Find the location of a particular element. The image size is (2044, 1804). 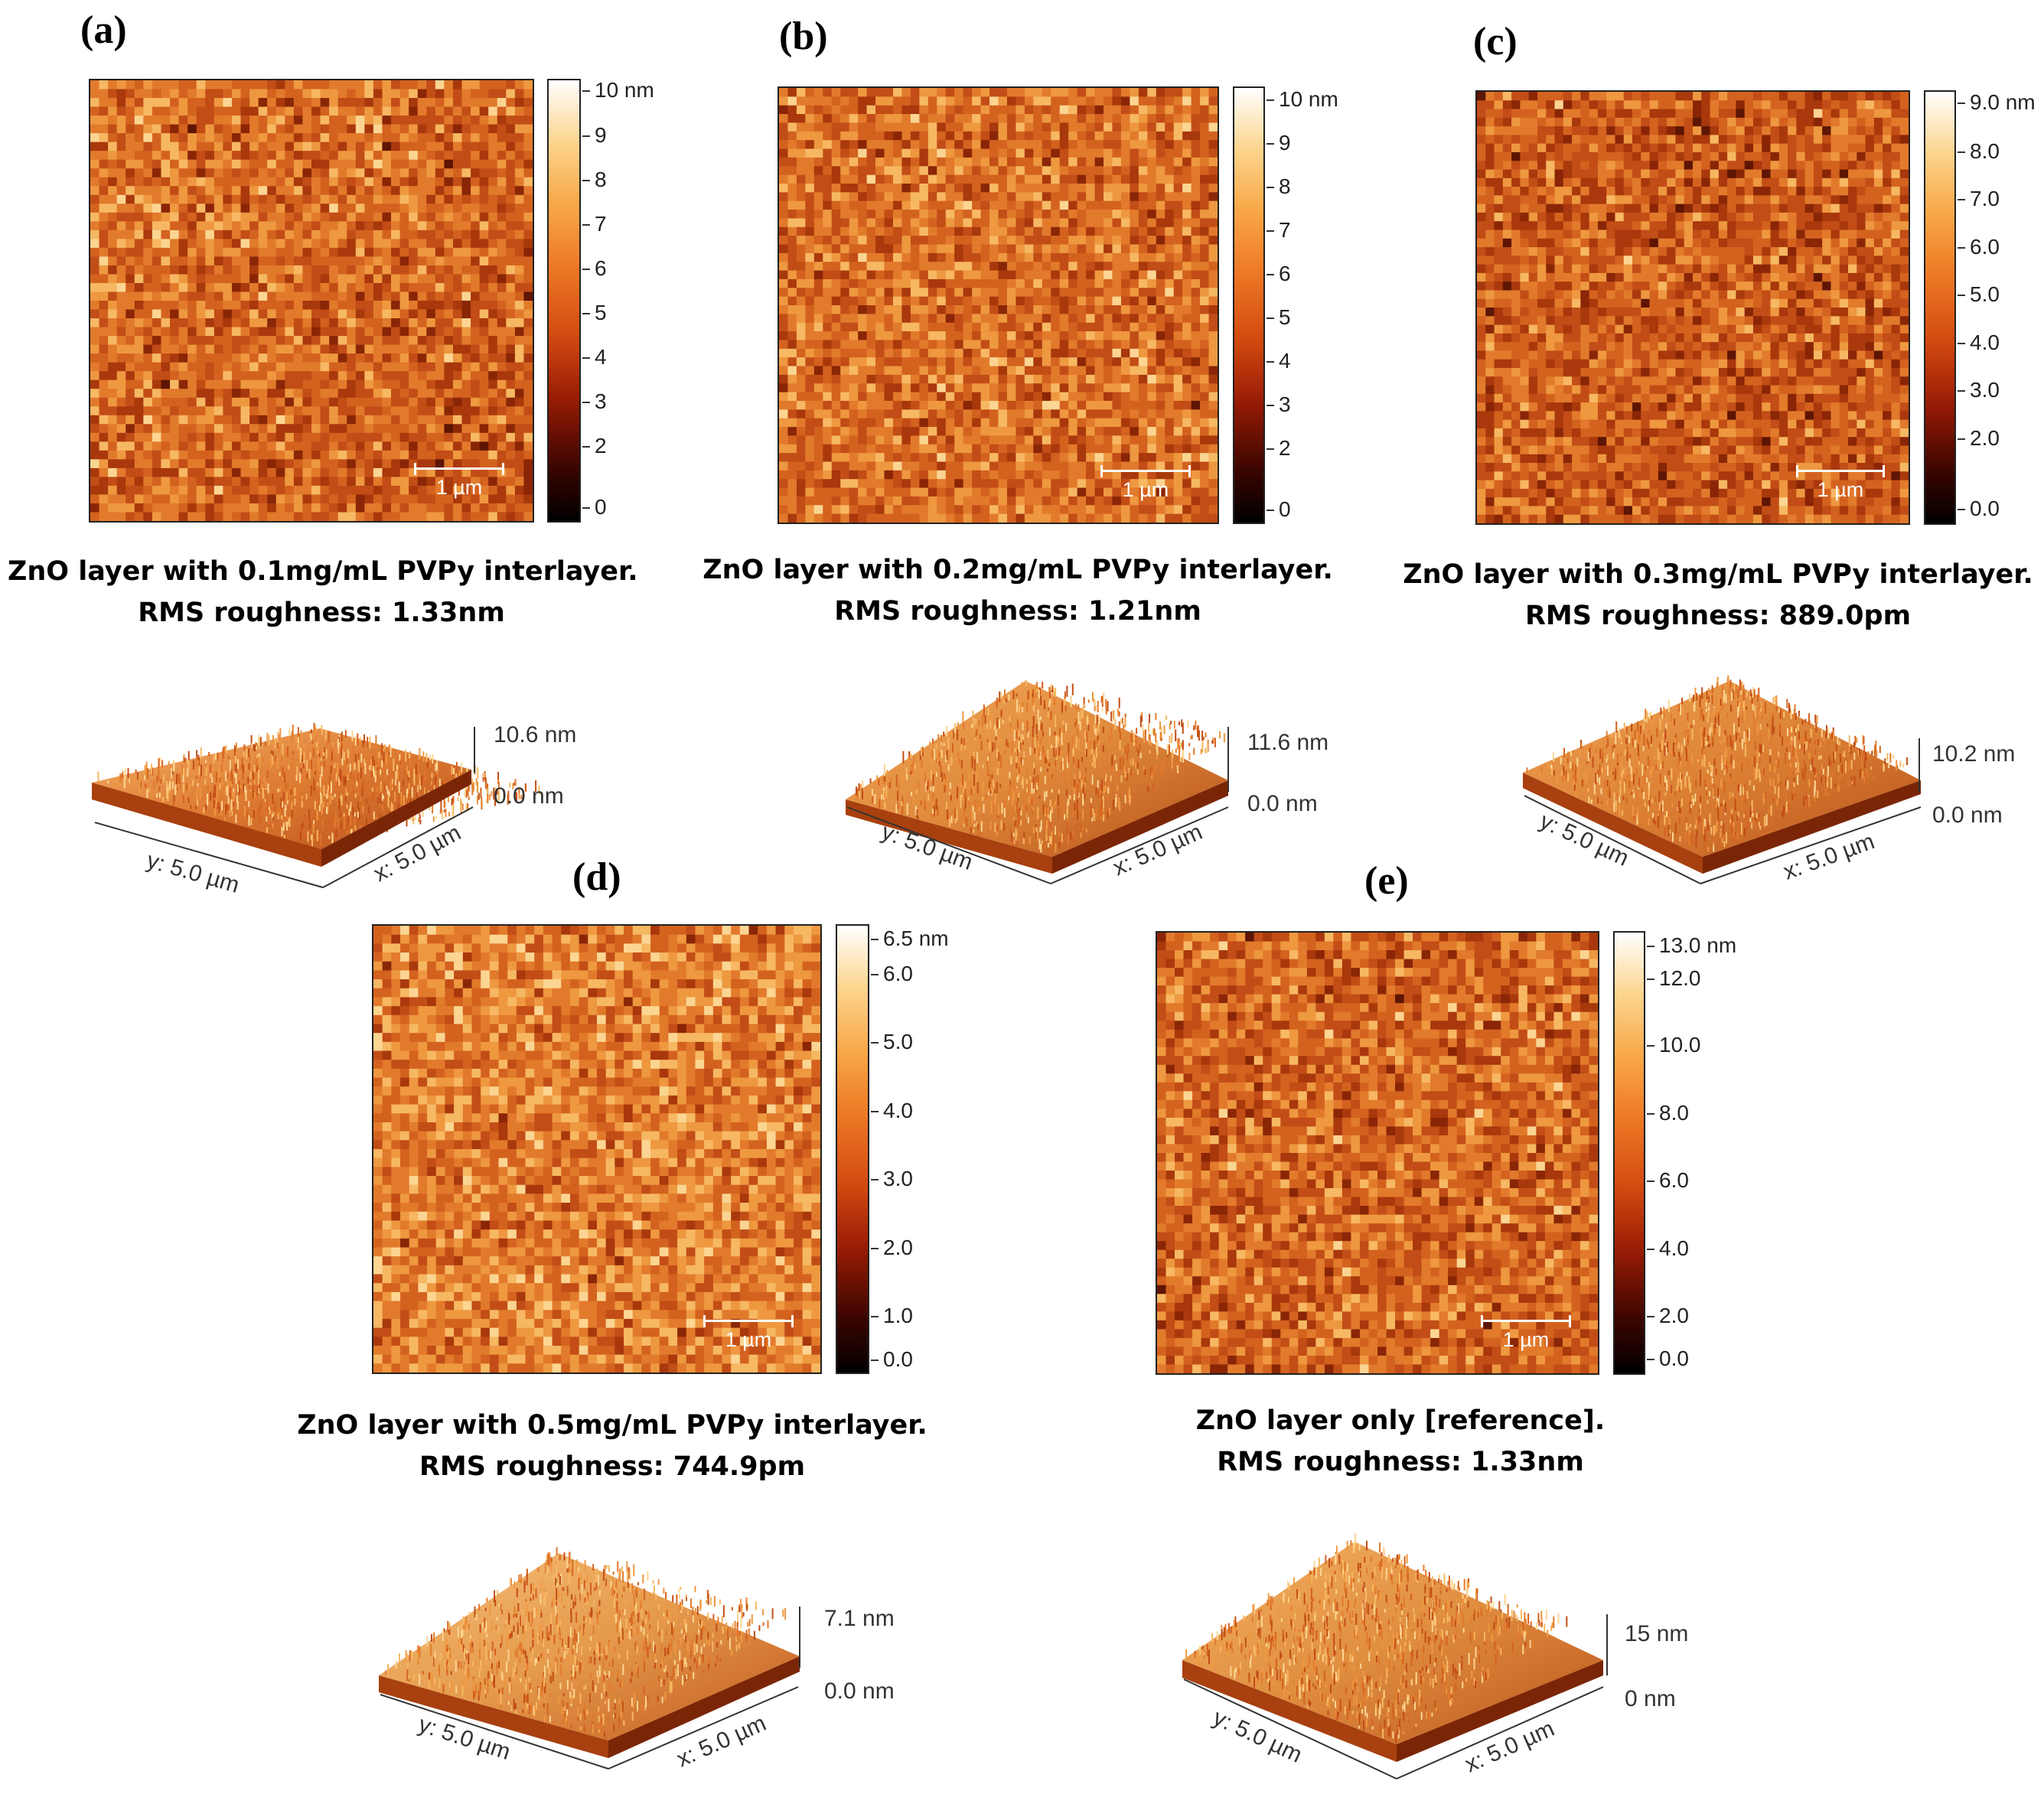

caption-line1: ZnO layer with 0.1mg/mL PVPy interlayer. is located at coordinates (323, 571).